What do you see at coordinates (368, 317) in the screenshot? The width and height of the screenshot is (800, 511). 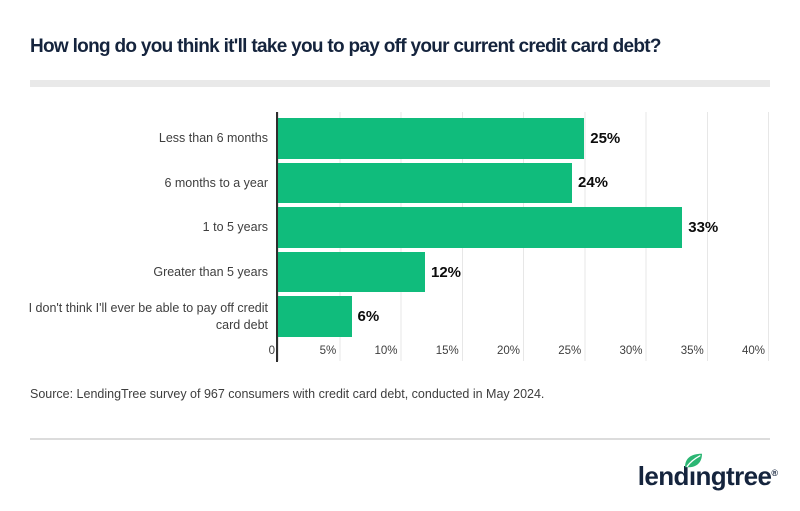 I see `value-label: 6%` at bounding box center [368, 317].